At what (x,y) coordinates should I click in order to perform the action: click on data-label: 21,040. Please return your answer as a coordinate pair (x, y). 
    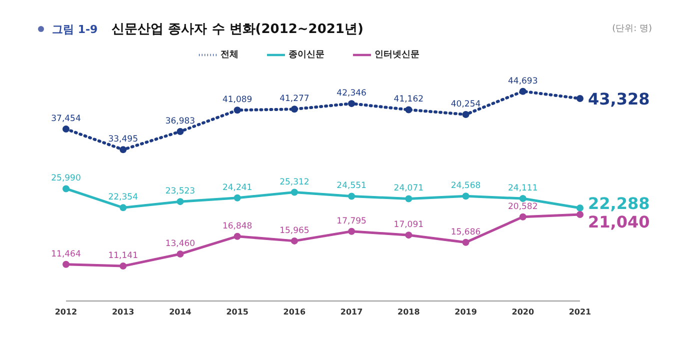
    Looking at the image, I should click on (619, 222).